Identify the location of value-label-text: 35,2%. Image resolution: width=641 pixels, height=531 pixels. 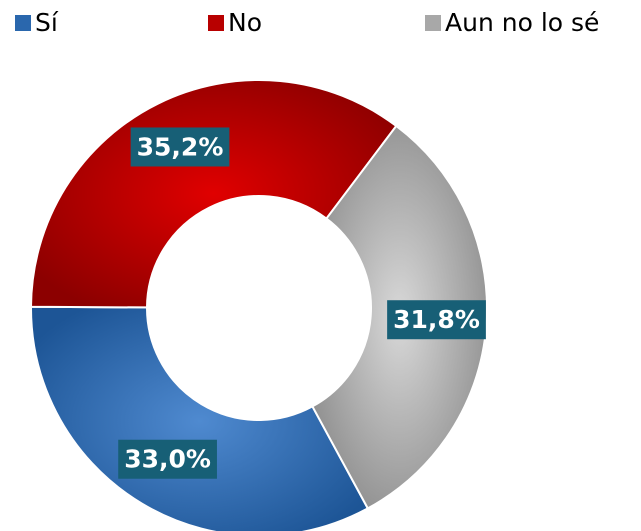
(180, 146).